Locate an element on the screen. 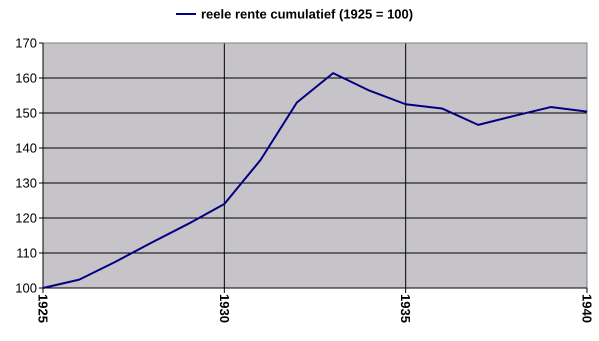 This screenshot has width=599, height=341. x-tick-label: 1940 is located at coordinates (586, 308).